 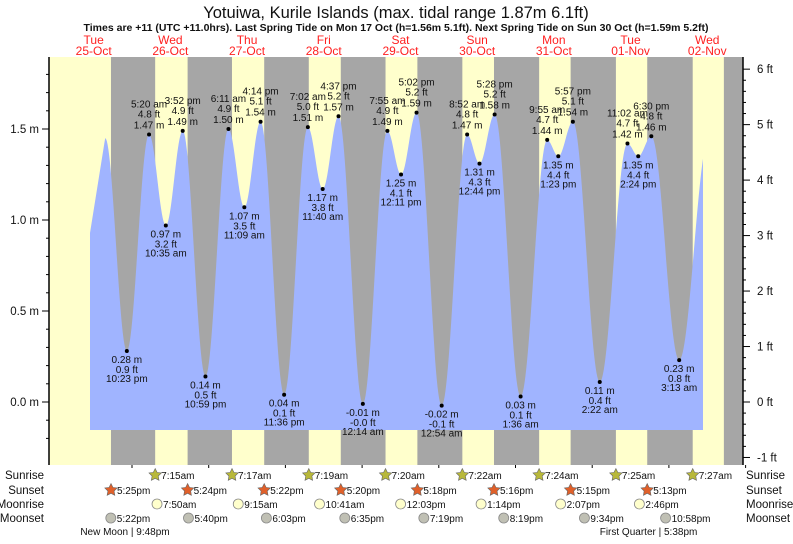 What do you see at coordinates (345, 505) in the screenshot?
I see `moonrise-time: 10:41am` at bounding box center [345, 505].